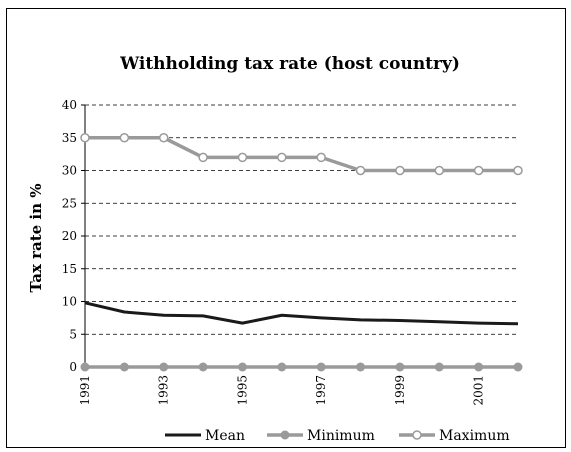  I want to click on y-tick-label-40: 40, so click(69, 105).